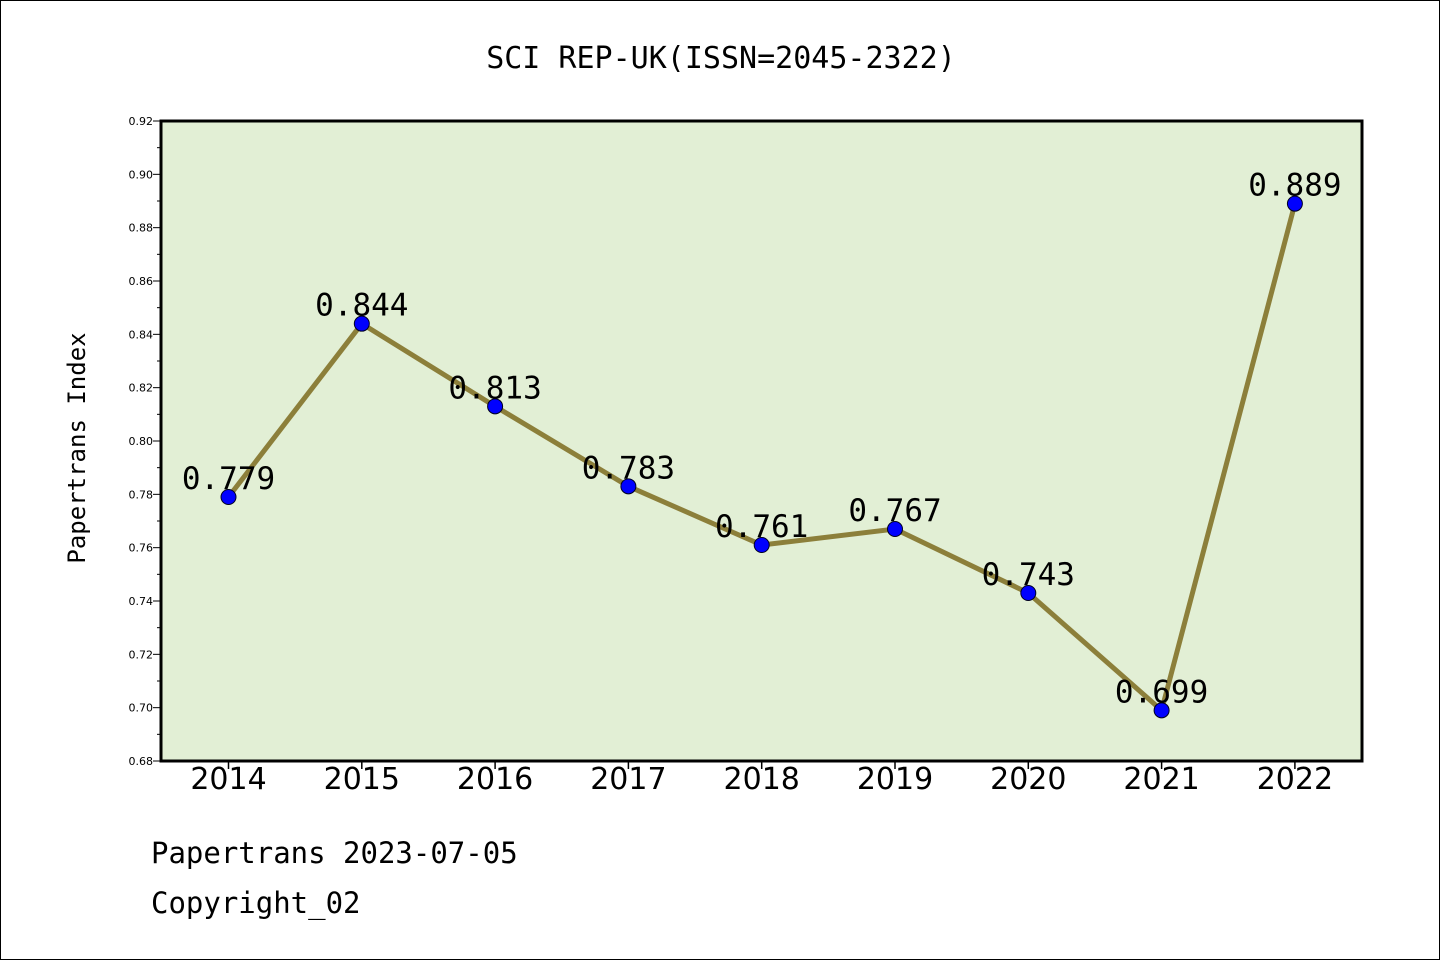 The height and width of the screenshot is (961, 1440). I want to click on chart-title: SCI REP-UK(ISSN=2045-2322), so click(721, 58).